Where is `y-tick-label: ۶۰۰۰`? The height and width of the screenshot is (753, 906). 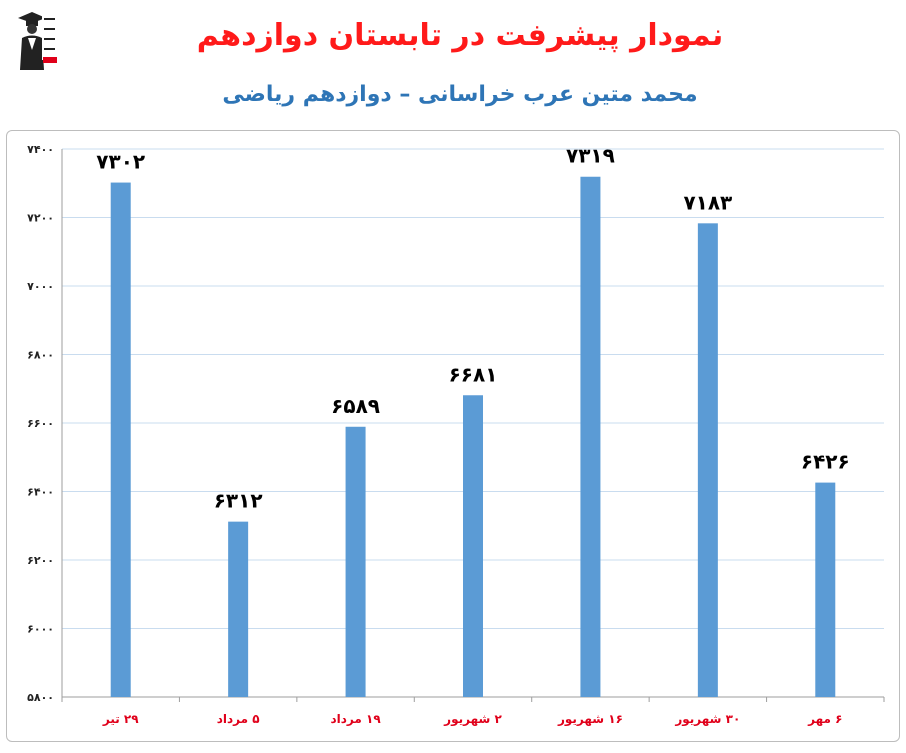 y-tick-label: ۶۰۰۰ is located at coordinates (40, 629).